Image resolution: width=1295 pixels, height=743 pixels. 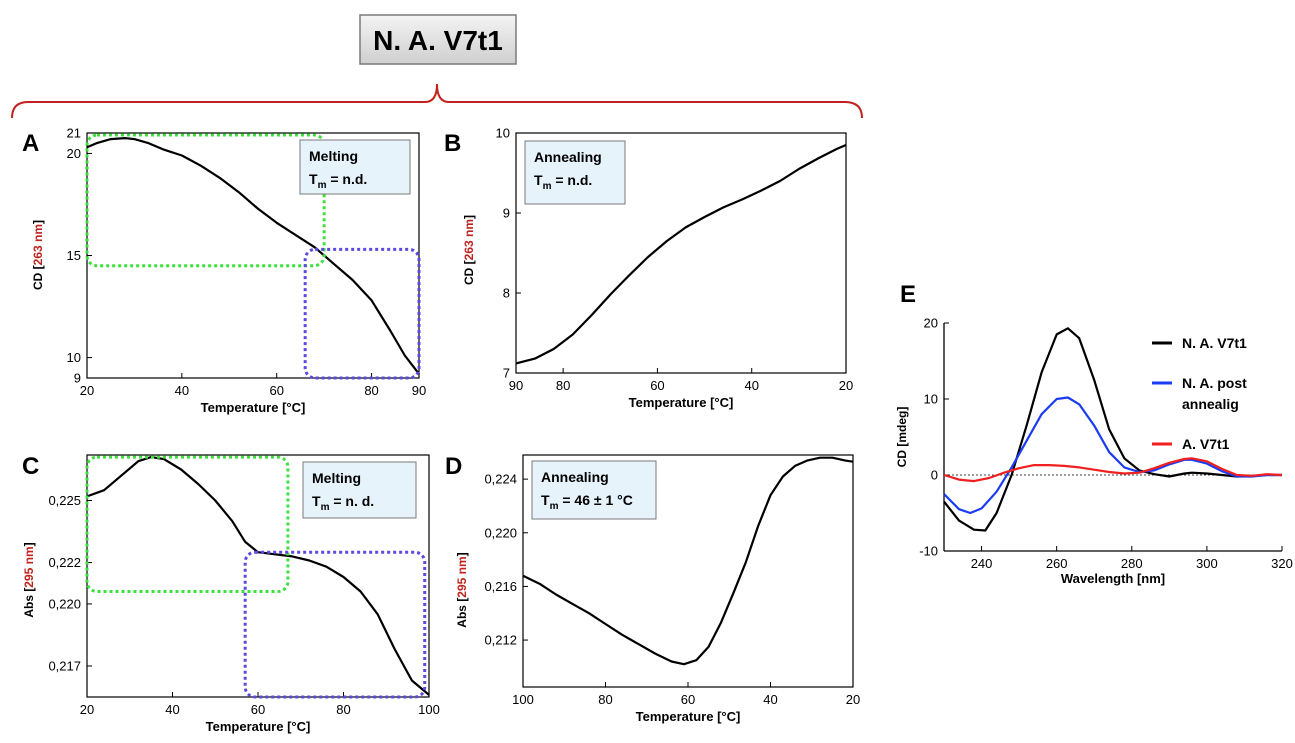 I want to click on y-axis-label-prefix: CD [, so click(x=469, y=272).